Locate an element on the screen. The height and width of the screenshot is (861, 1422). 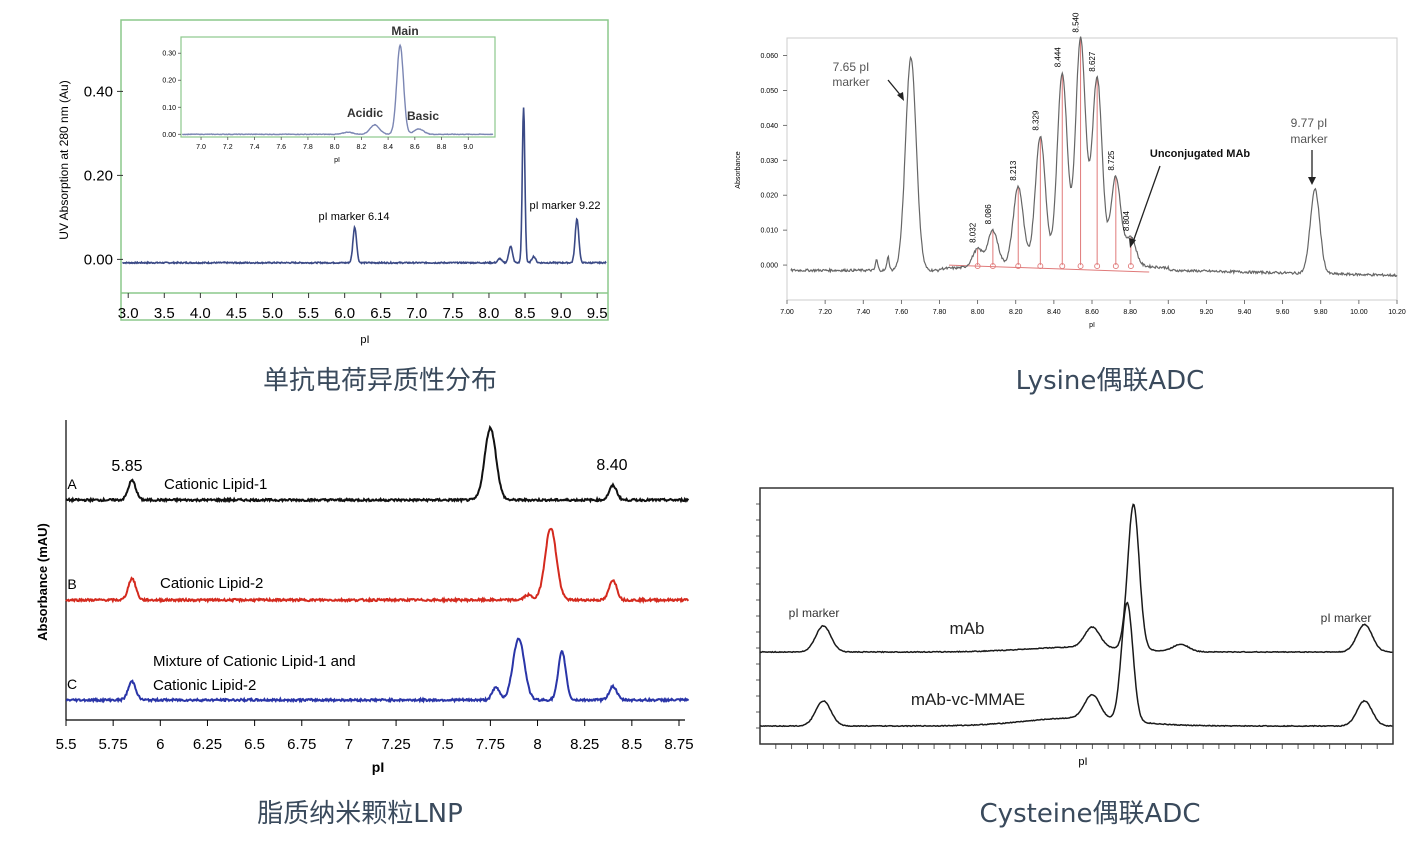
inset-x-tick-label: 7.4 is located at coordinates (255, 147).